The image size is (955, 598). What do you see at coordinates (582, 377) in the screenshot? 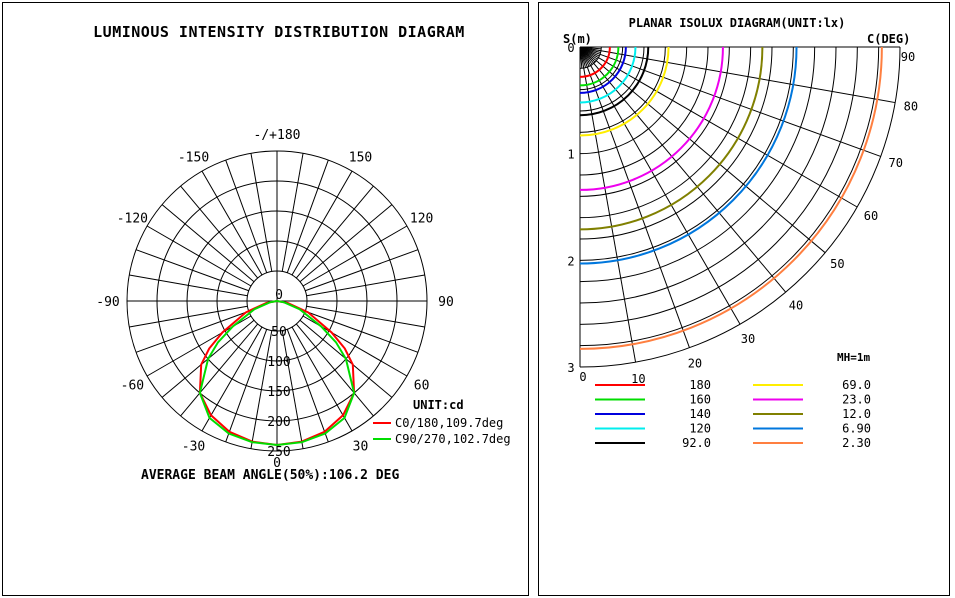
I see `c-tick-label: 0` at bounding box center [582, 377].